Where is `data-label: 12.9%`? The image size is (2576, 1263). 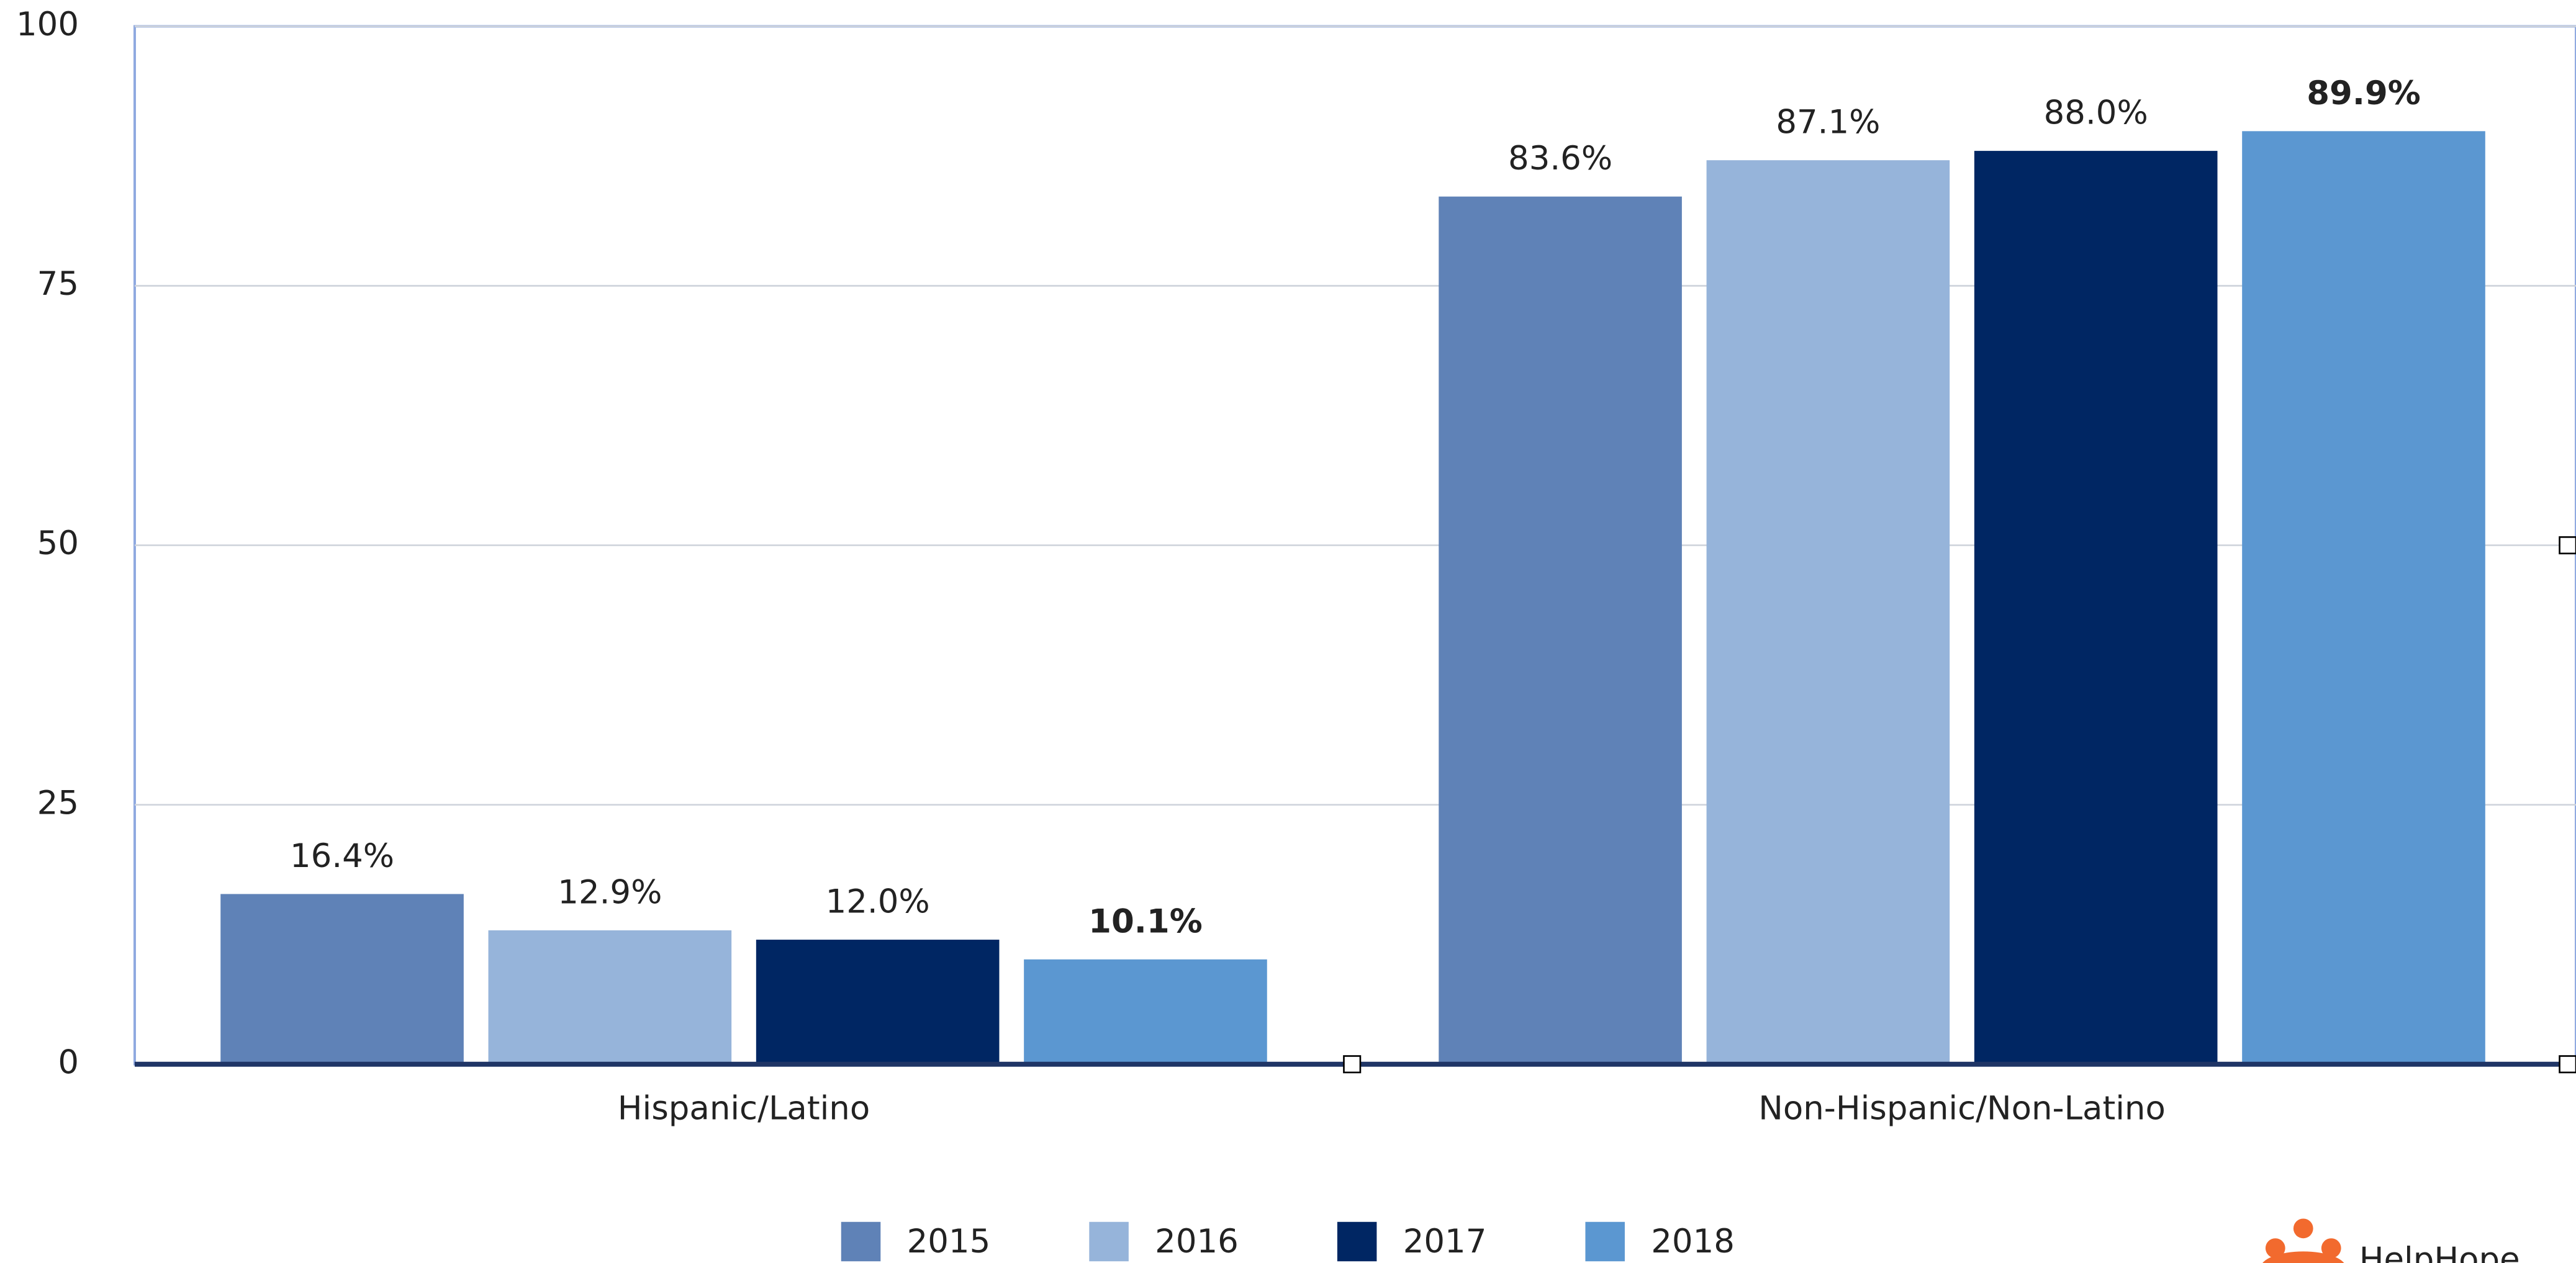
data-label: 12.9% is located at coordinates (610, 892).